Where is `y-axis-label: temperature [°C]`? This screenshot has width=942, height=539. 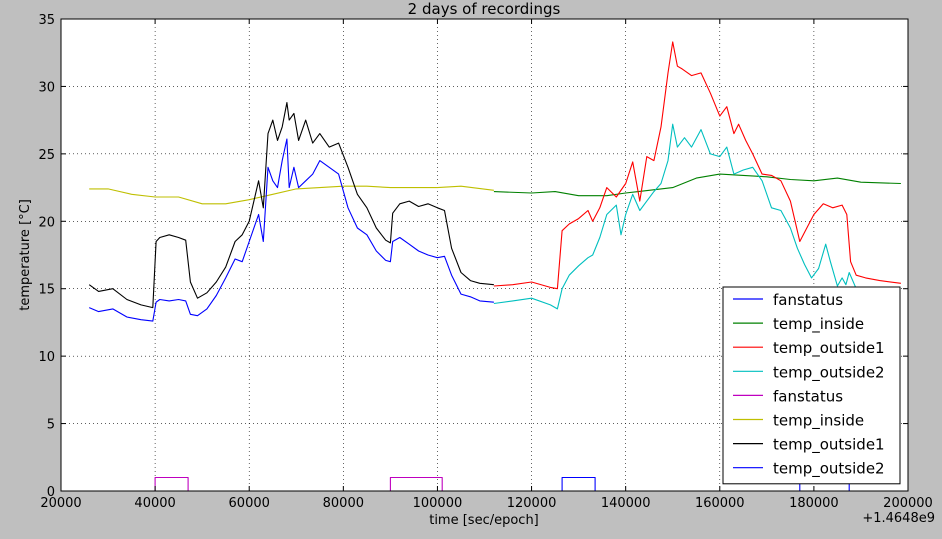 y-axis-label: temperature [°C] is located at coordinates (25, 255).